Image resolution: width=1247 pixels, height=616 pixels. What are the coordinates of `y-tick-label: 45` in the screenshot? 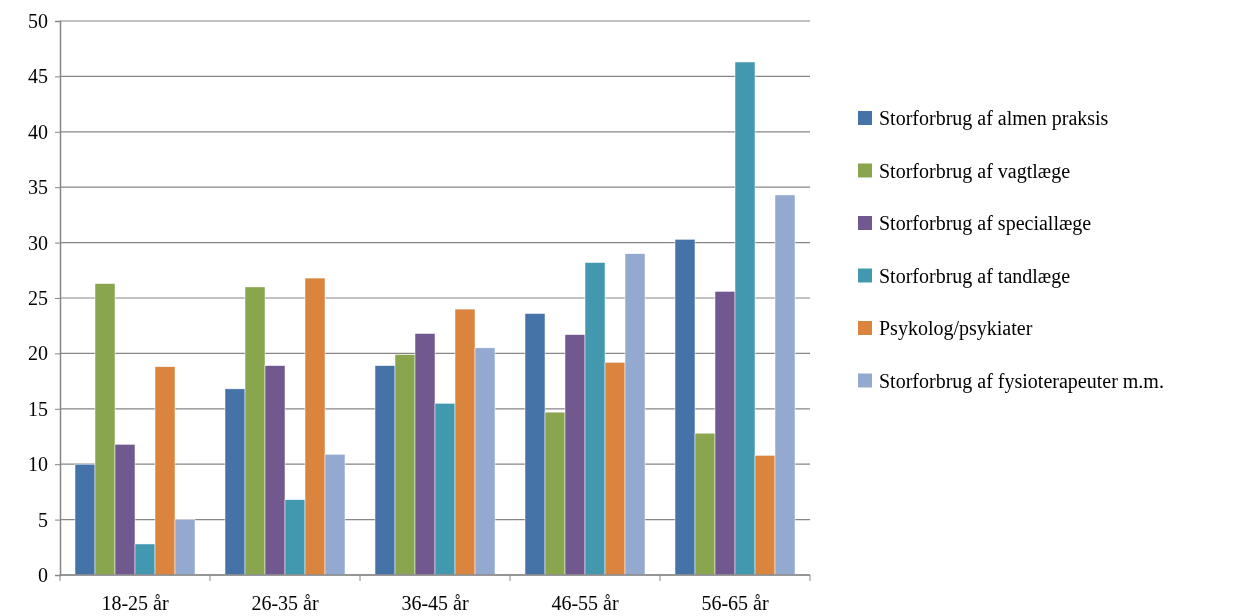 It's located at (38, 76).